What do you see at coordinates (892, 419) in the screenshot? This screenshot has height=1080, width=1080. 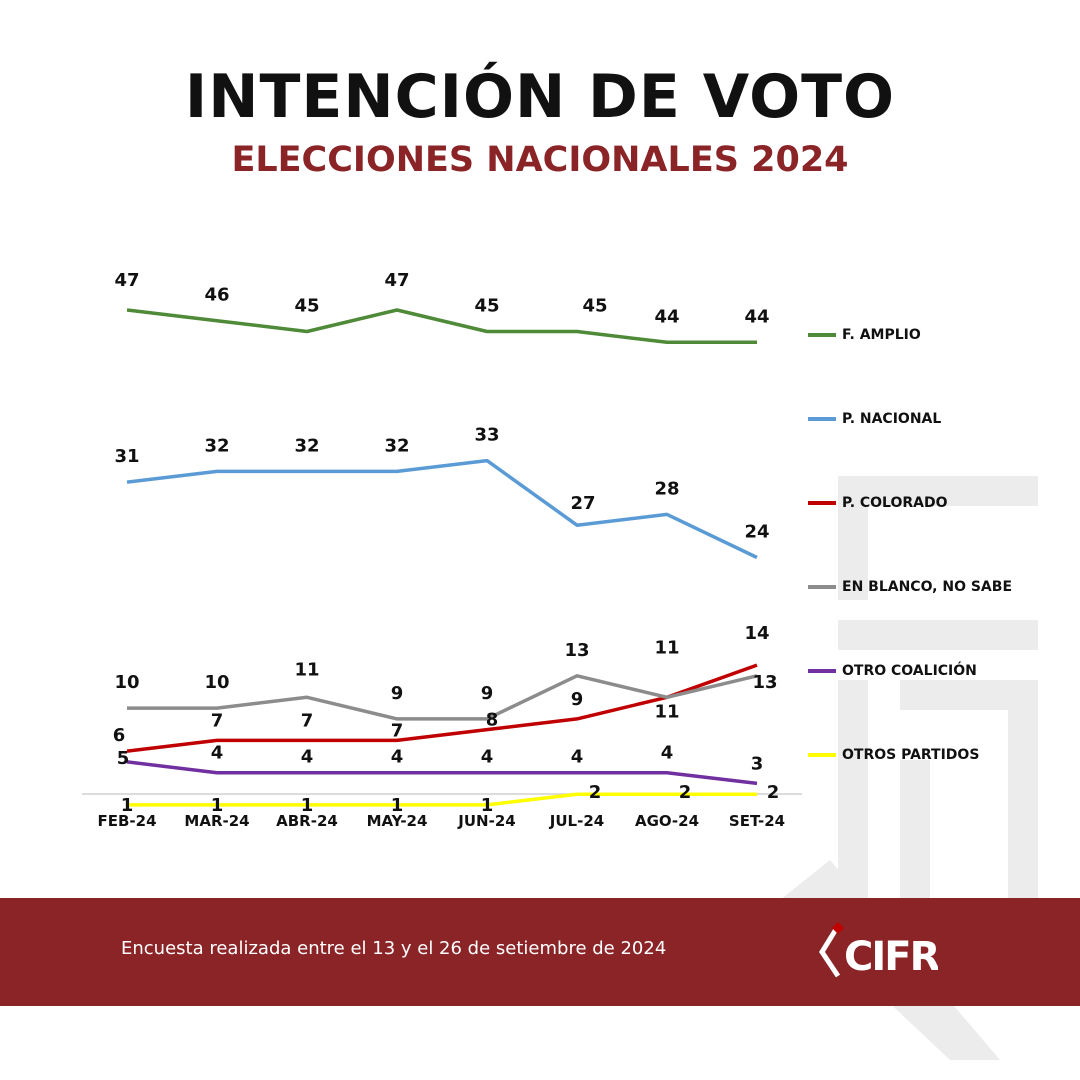 I see `legend-label: P. NACIONAL` at bounding box center [892, 419].